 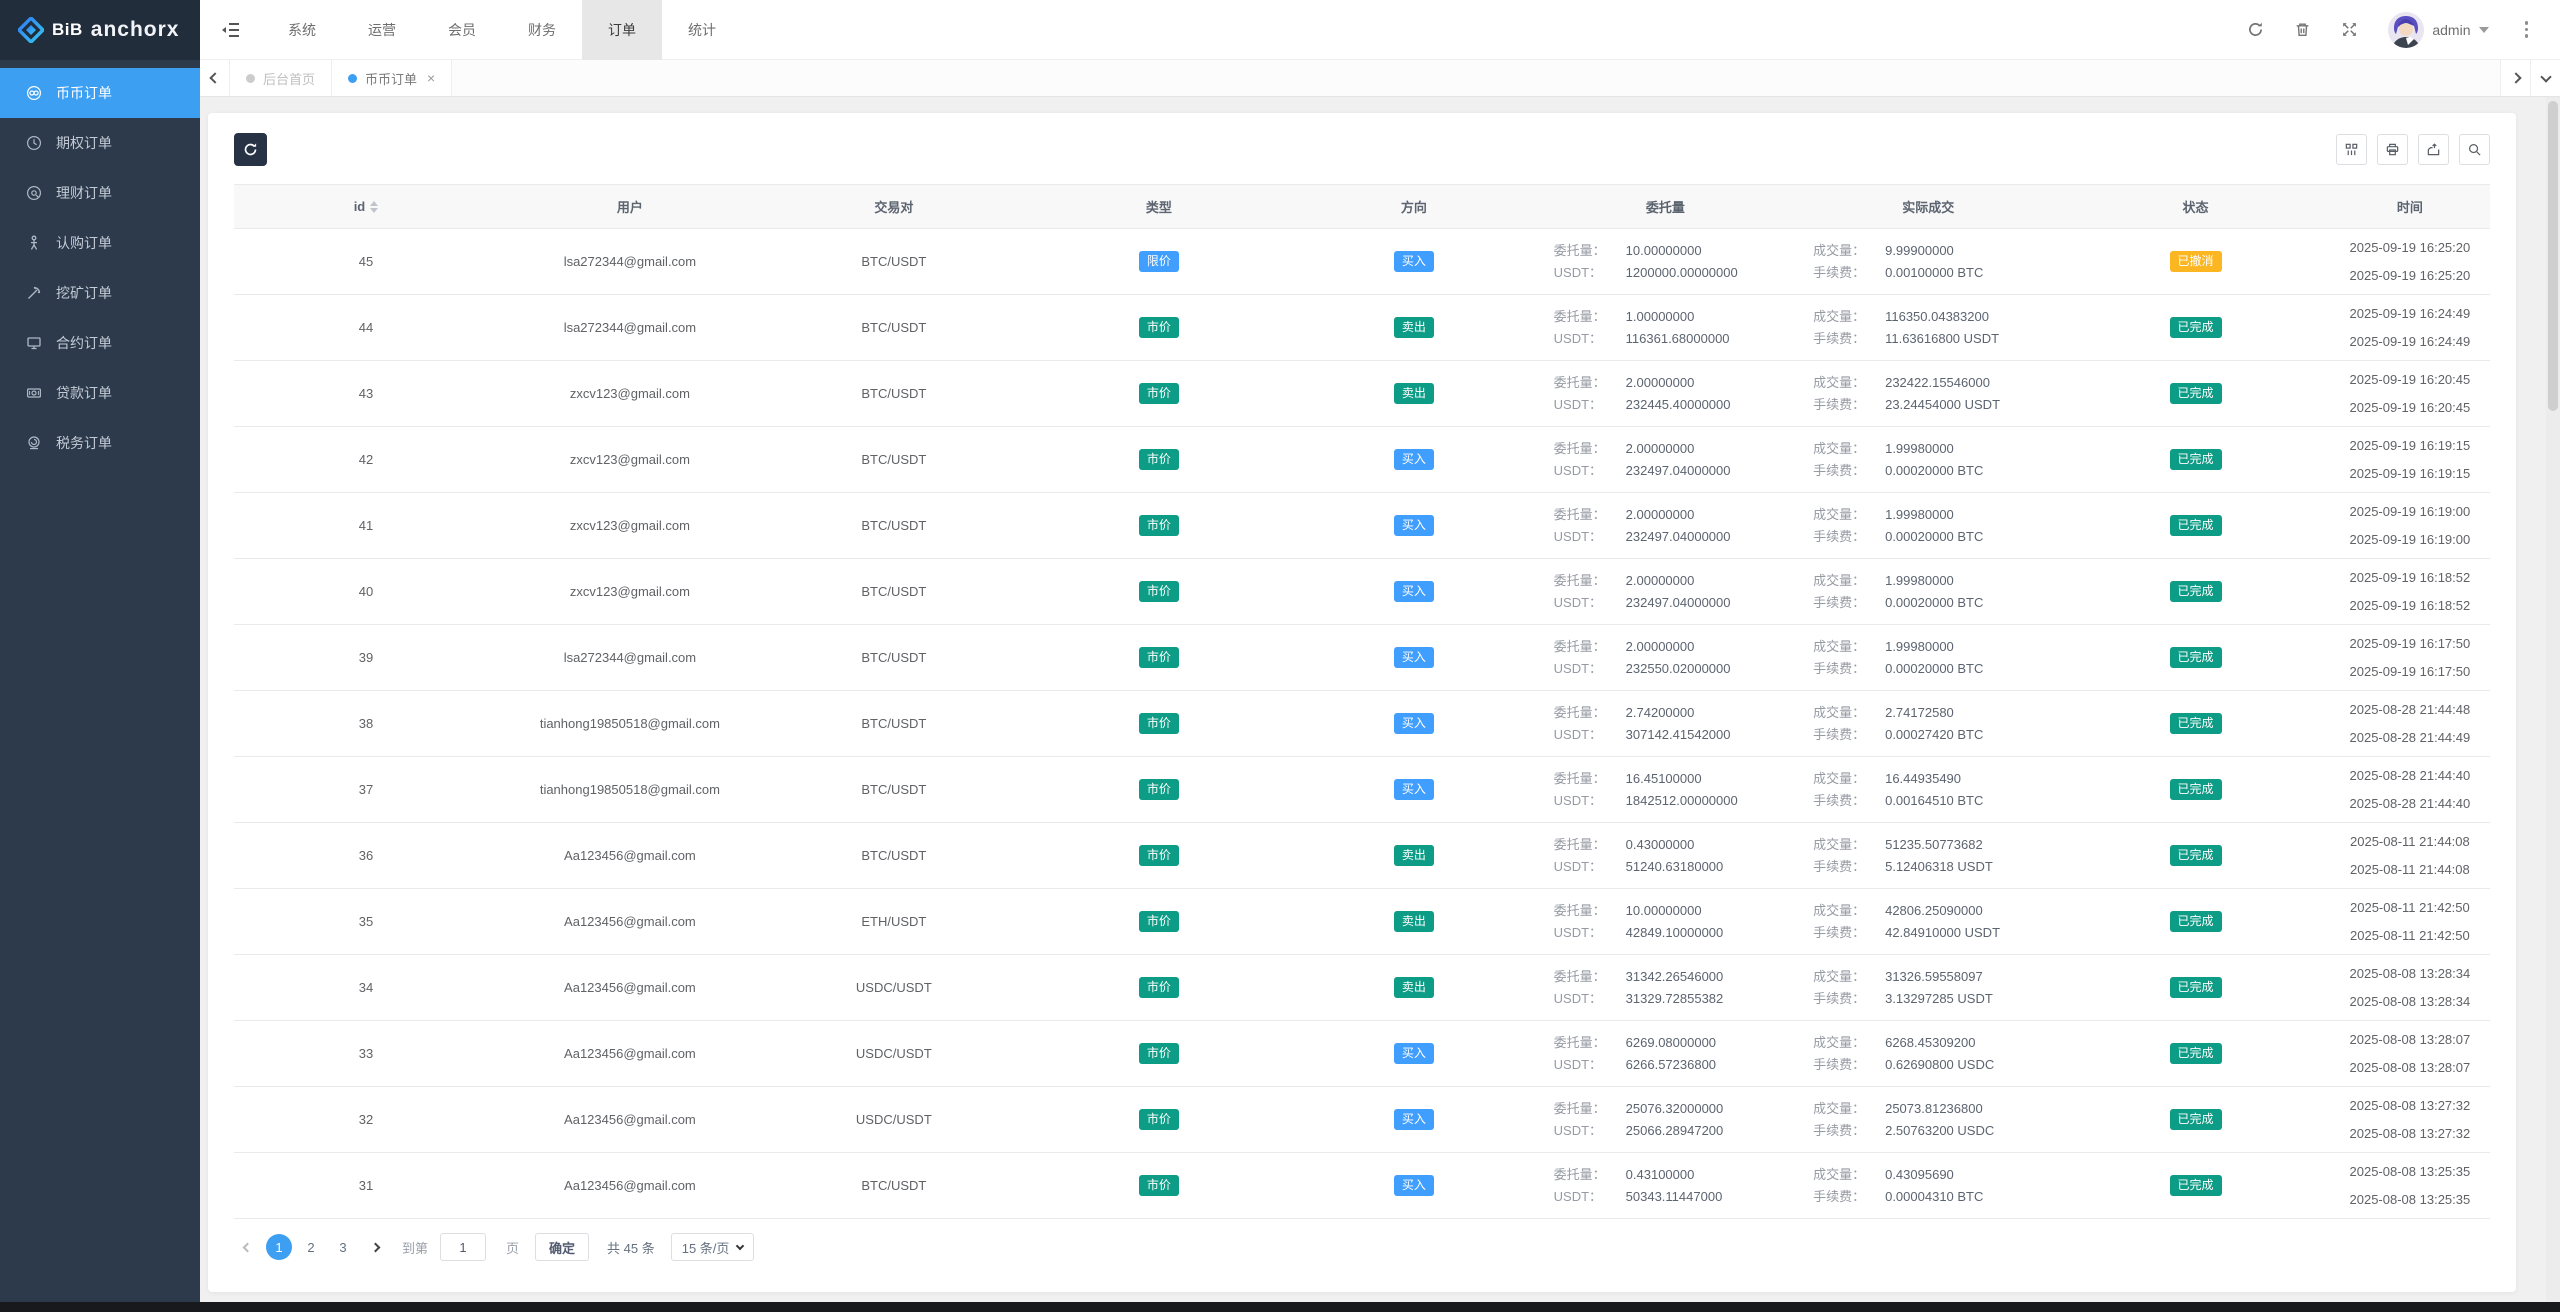 What do you see at coordinates (100, 93) in the screenshot?
I see `sidebar-item-币币订单: 币币订单` at bounding box center [100, 93].